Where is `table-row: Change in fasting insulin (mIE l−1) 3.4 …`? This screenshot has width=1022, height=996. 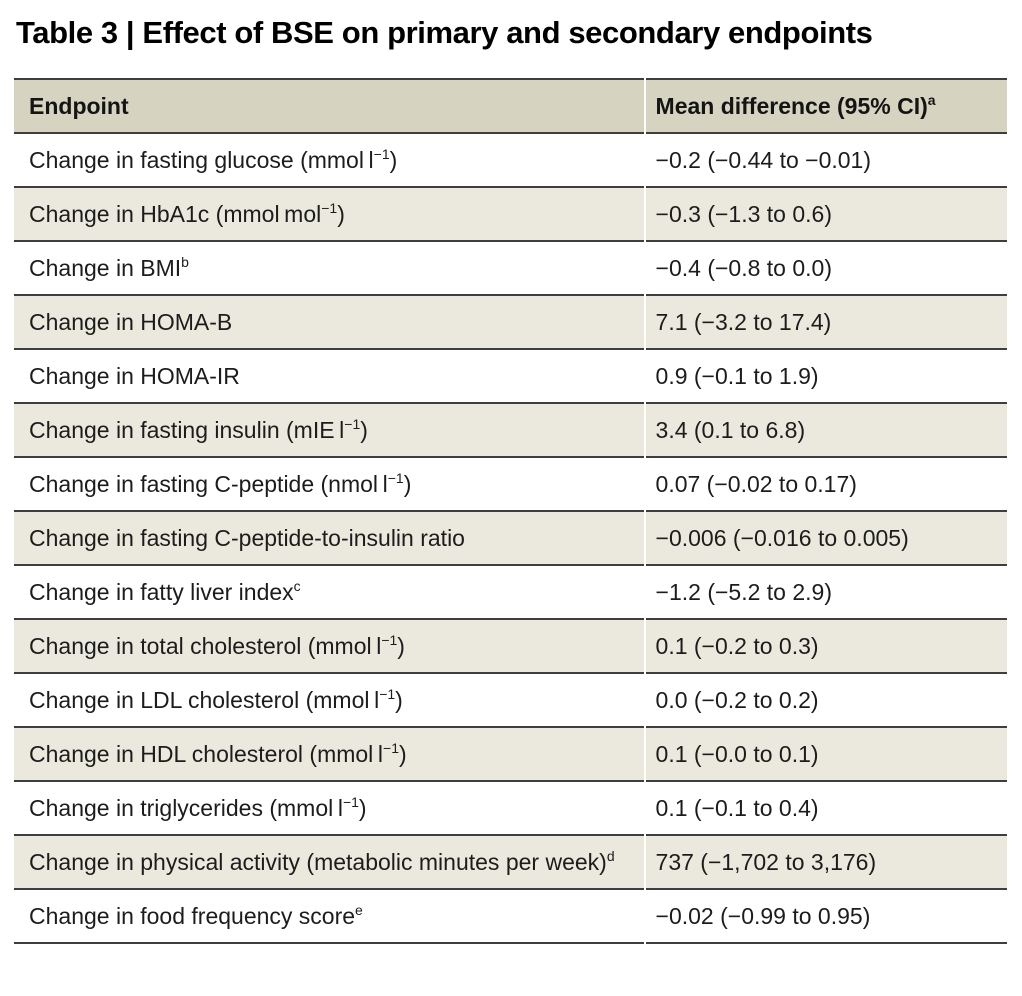
table-row: Change in fasting insulin (mIE l−1) 3.4 … is located at coordinates (510, 429).